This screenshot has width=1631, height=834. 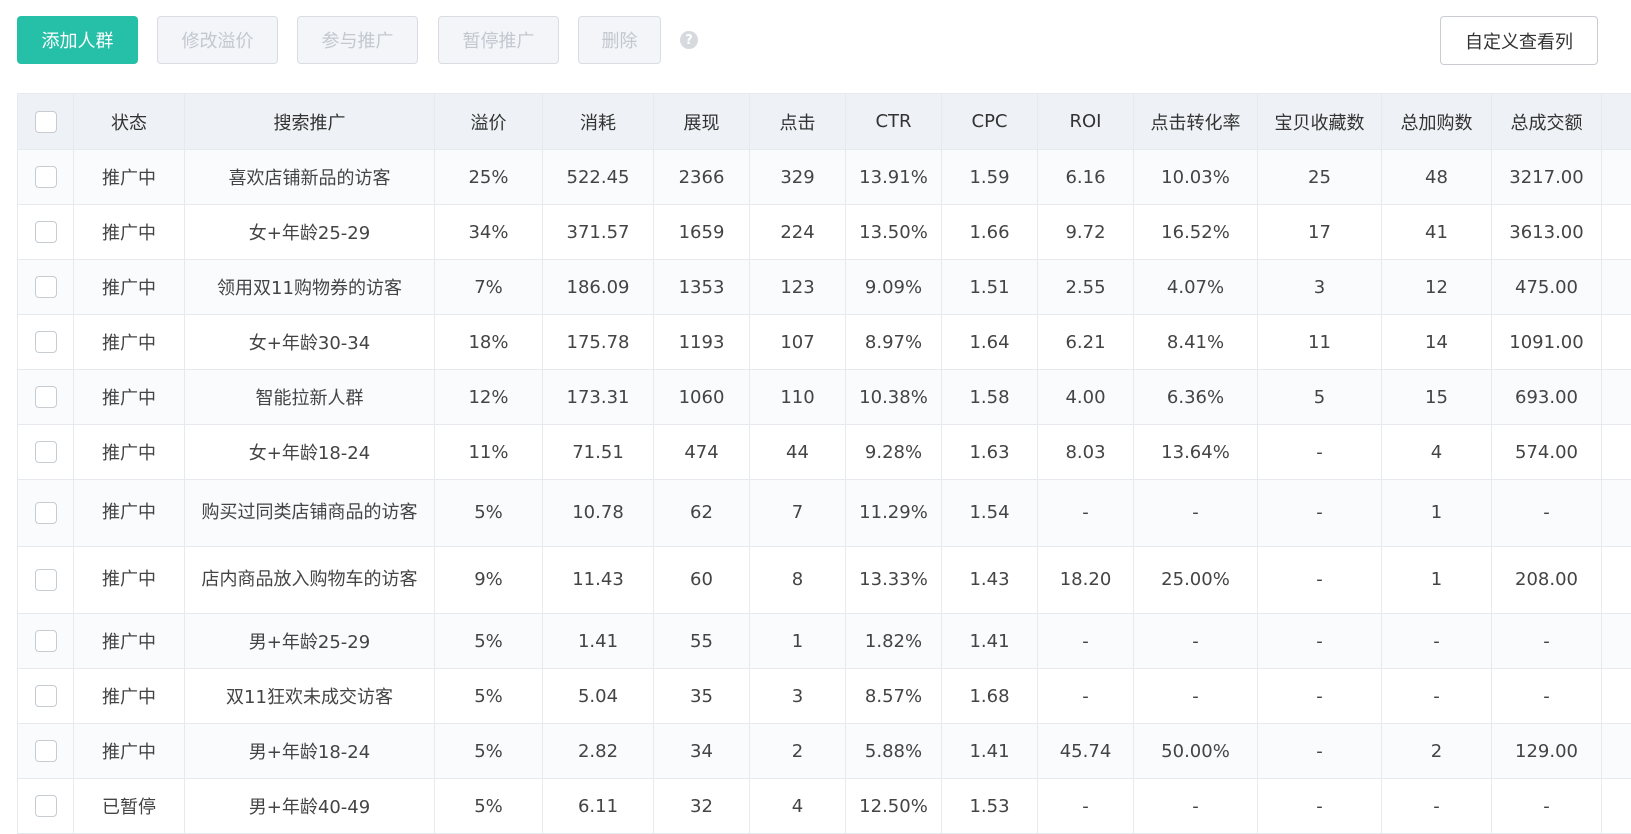 What do you see at coordinates (1320, 122) in the screenshot?
I see `col-header-favorites: 宝贝收藏数` at bounding box center [1320, 122].